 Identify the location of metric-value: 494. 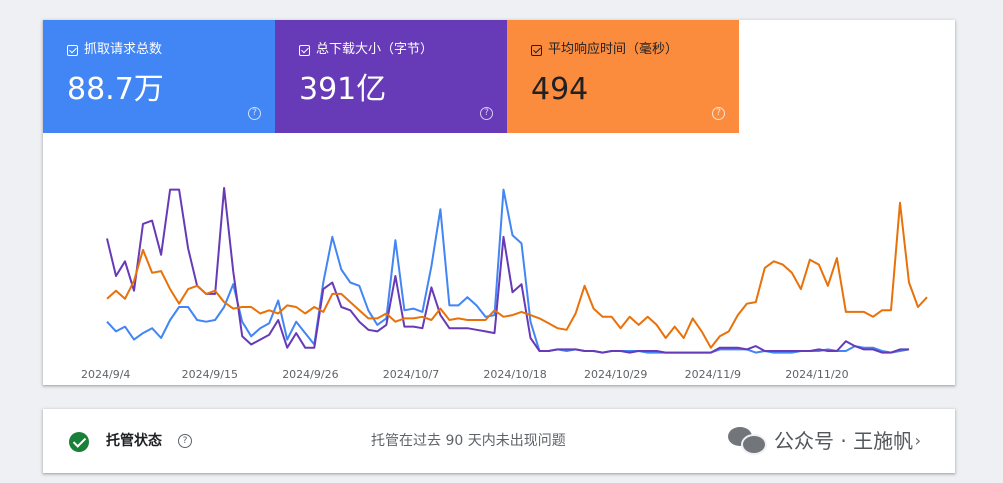
(560, 89).